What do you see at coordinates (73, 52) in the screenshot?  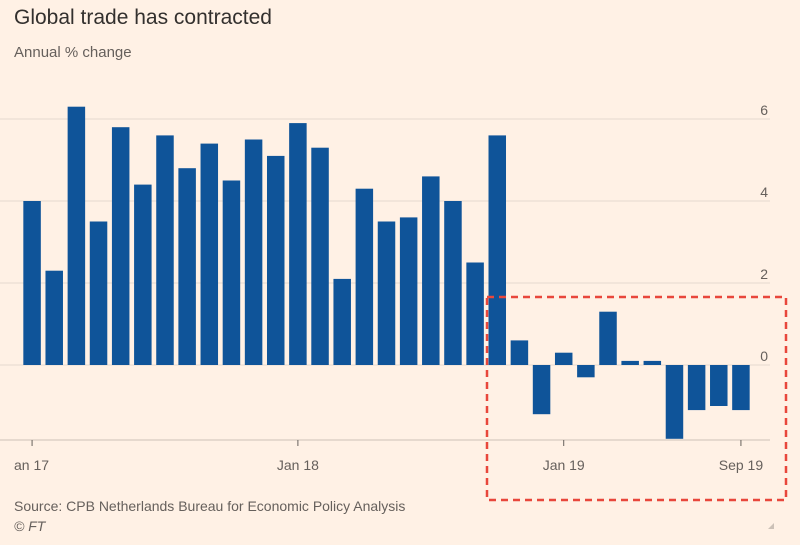 I see `chart-subtitle: Annual % change` at bounding box center [73, 52].